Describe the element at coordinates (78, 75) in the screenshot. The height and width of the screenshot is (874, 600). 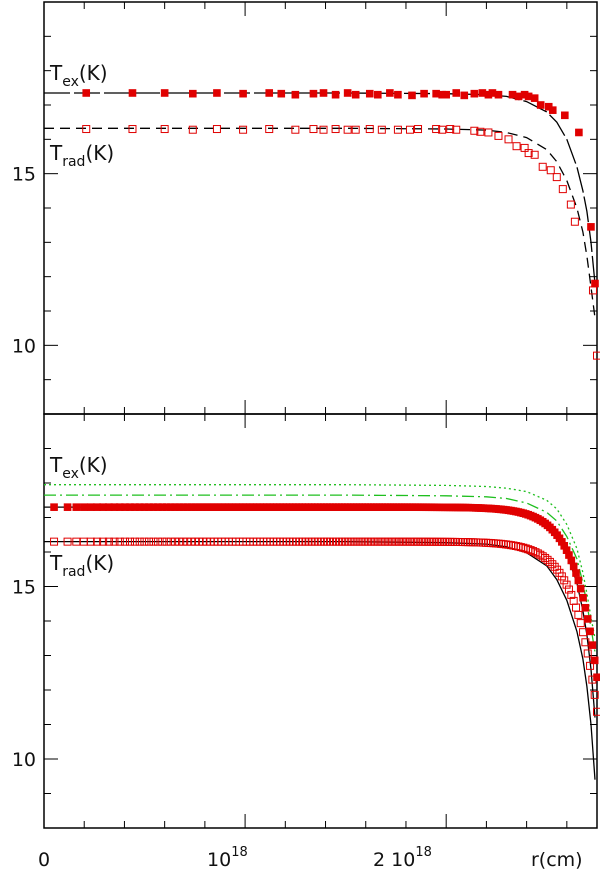
I see `top-label-tex: Tex(K)` at that location.